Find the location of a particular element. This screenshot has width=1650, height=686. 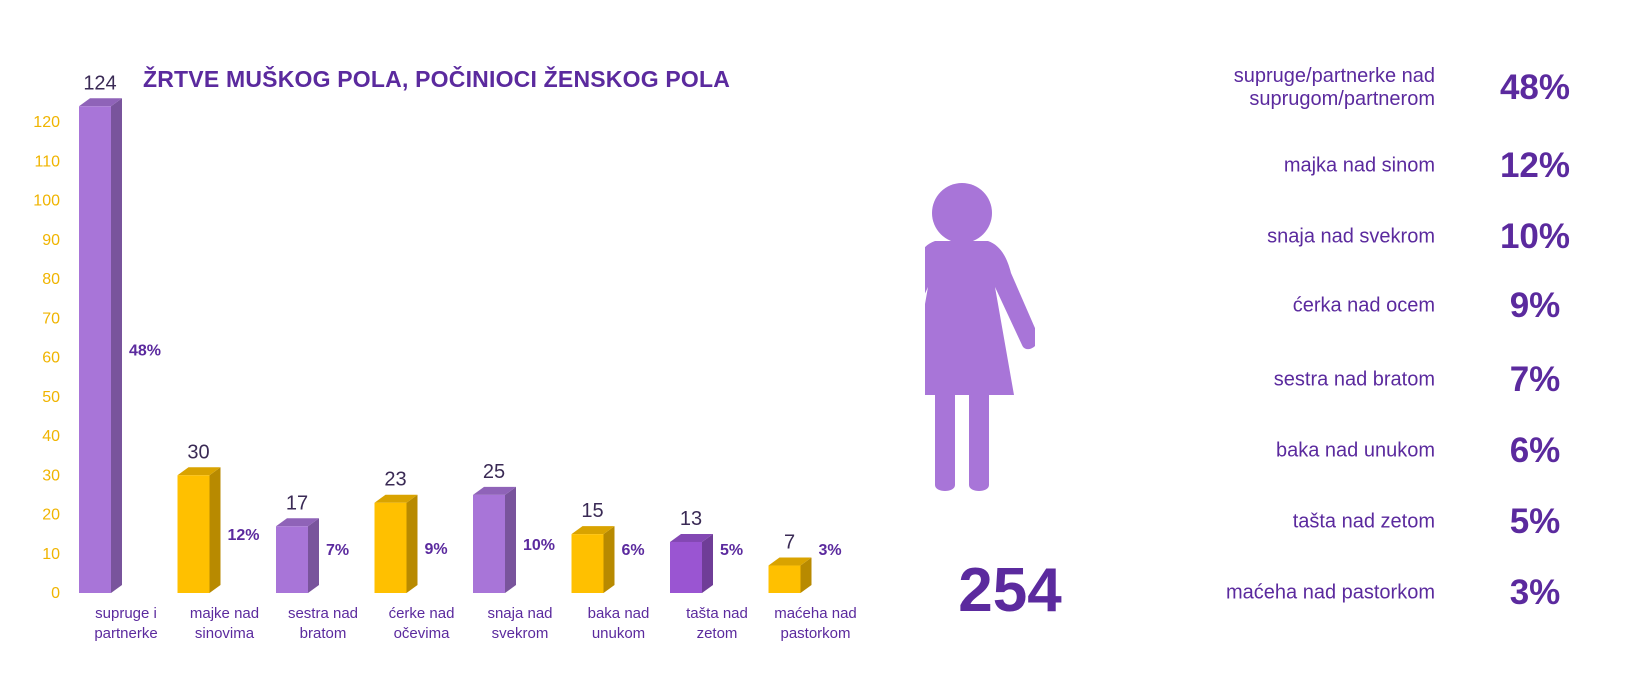

bar-percent-label: 7% is located at coordinates (337, 550).